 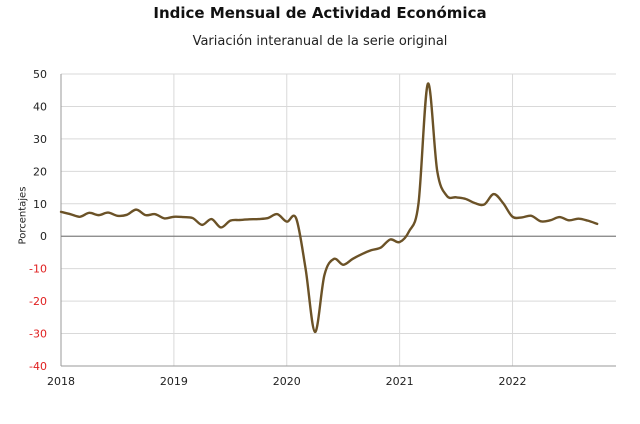 I want to click on y-tick-label: 50, so click(x=40, y=74).